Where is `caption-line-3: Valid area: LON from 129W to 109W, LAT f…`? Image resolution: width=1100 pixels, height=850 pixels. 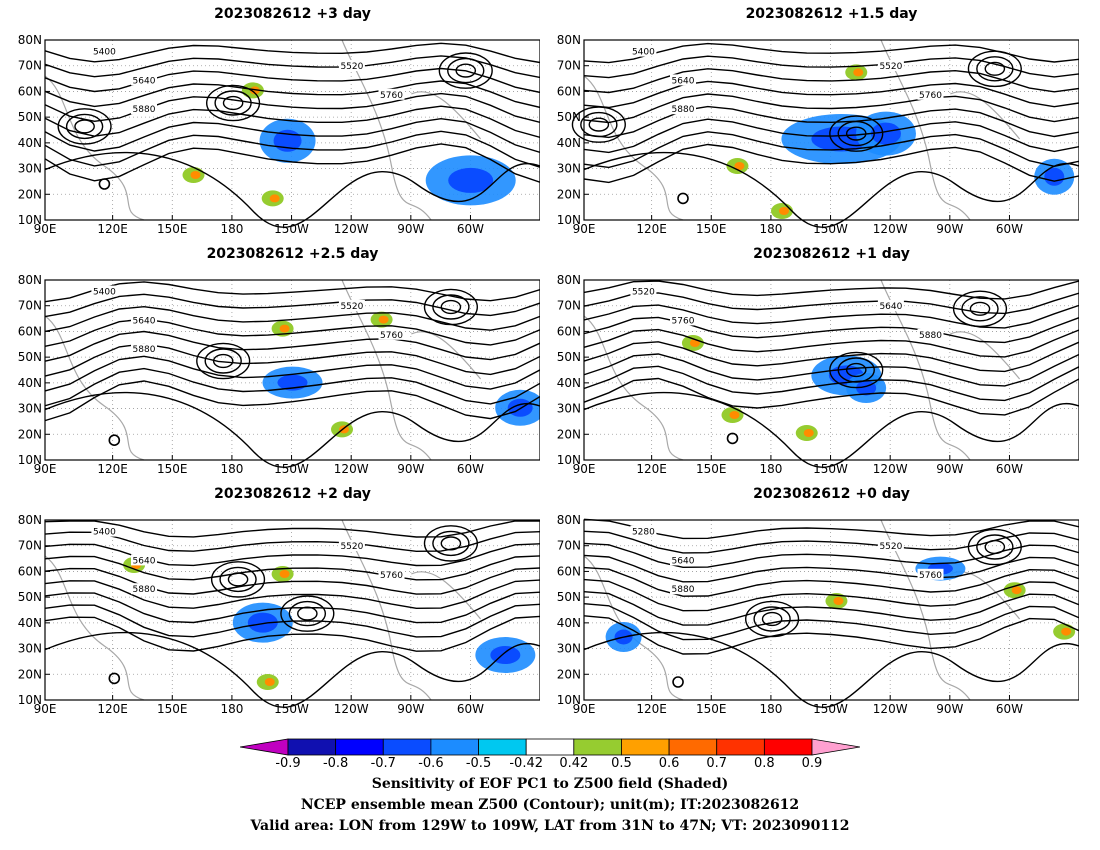
caption-line-3: Valid area: LON from 129W to 109W, LAT f… is located at coordinates (550, 826).